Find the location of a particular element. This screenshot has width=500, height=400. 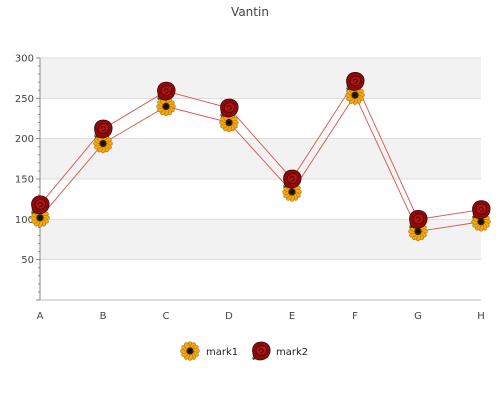

point-mark2-E is located at coordinates (292, 179).